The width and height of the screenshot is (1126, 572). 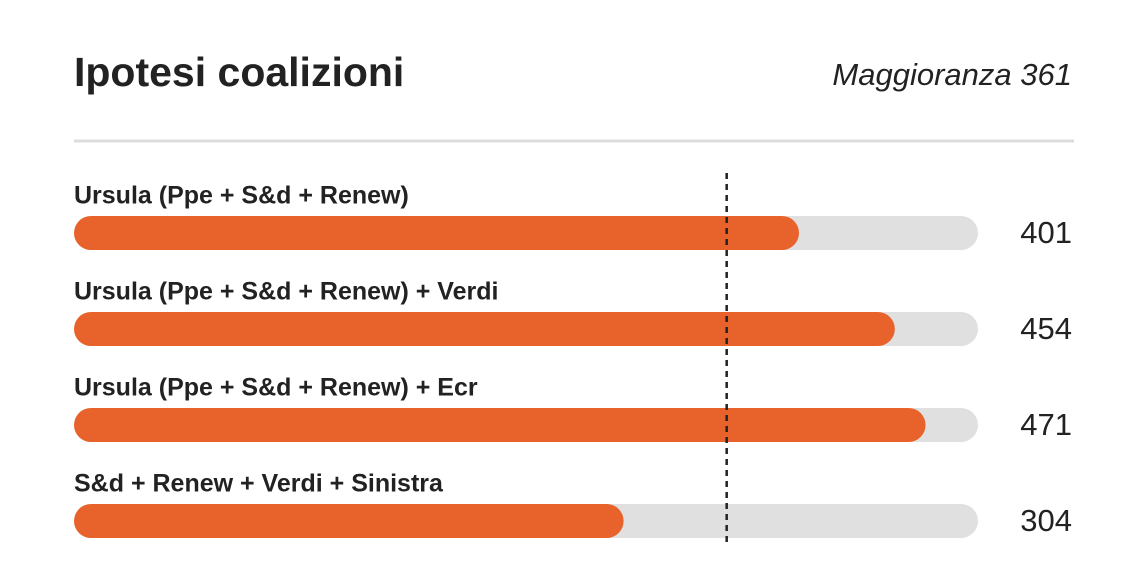 I want to click on value-label: 471, so click(x=1046, y=424).